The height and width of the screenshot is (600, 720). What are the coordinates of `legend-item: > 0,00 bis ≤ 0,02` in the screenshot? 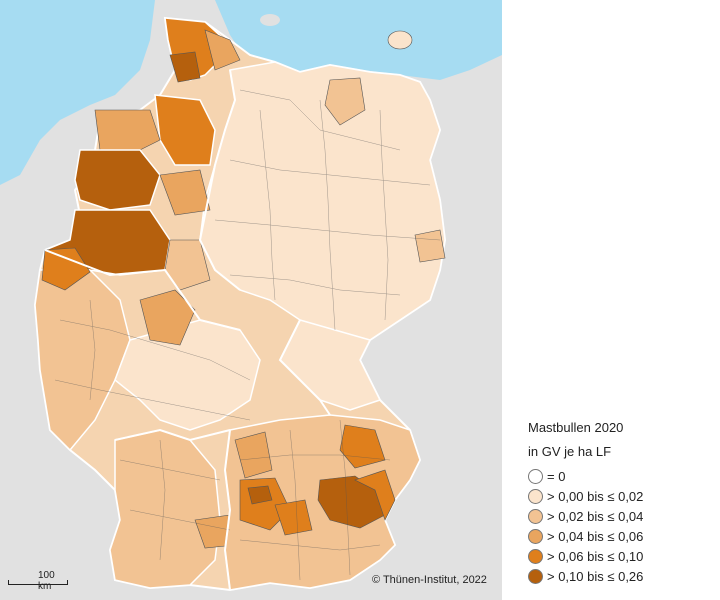 It's located at (618, 496).